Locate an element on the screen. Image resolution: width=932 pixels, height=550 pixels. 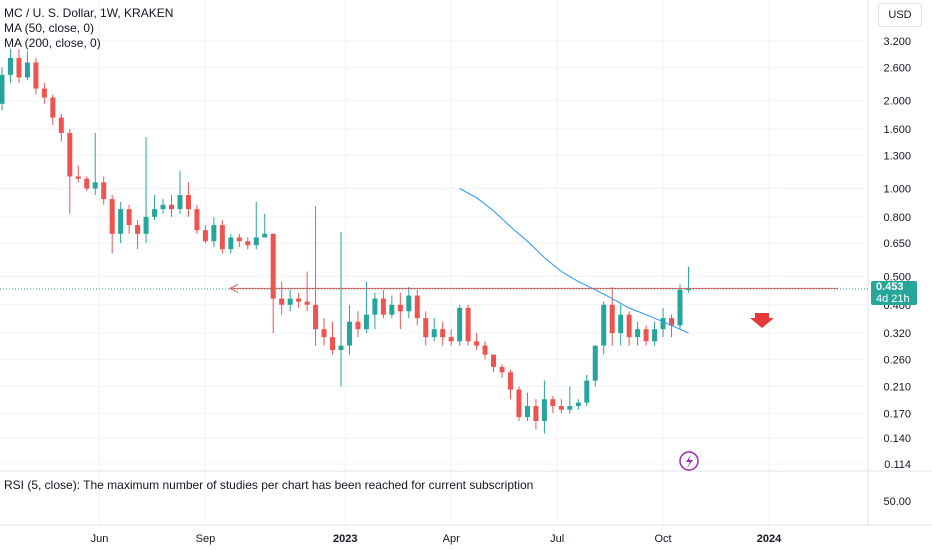
moving-average-line is located at coordinates (574, 261).